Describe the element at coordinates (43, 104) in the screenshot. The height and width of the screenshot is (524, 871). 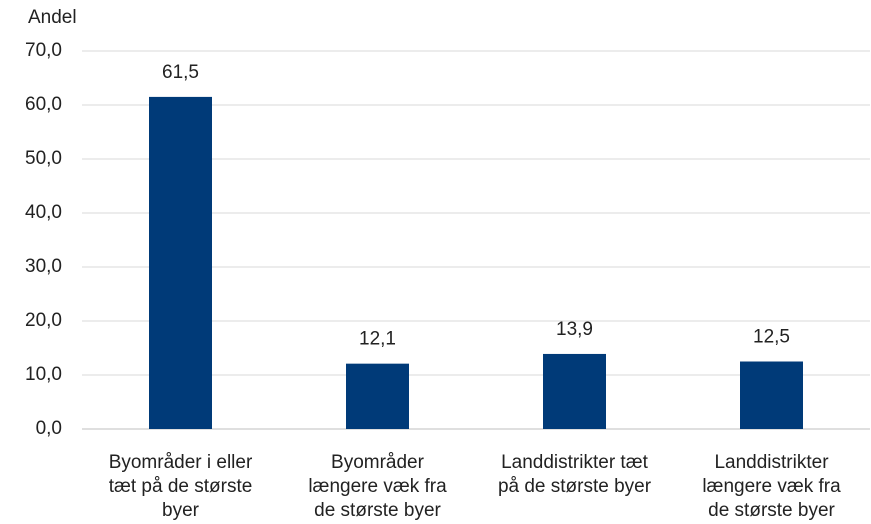
I see `y-tick-label: 60,0` at that location.